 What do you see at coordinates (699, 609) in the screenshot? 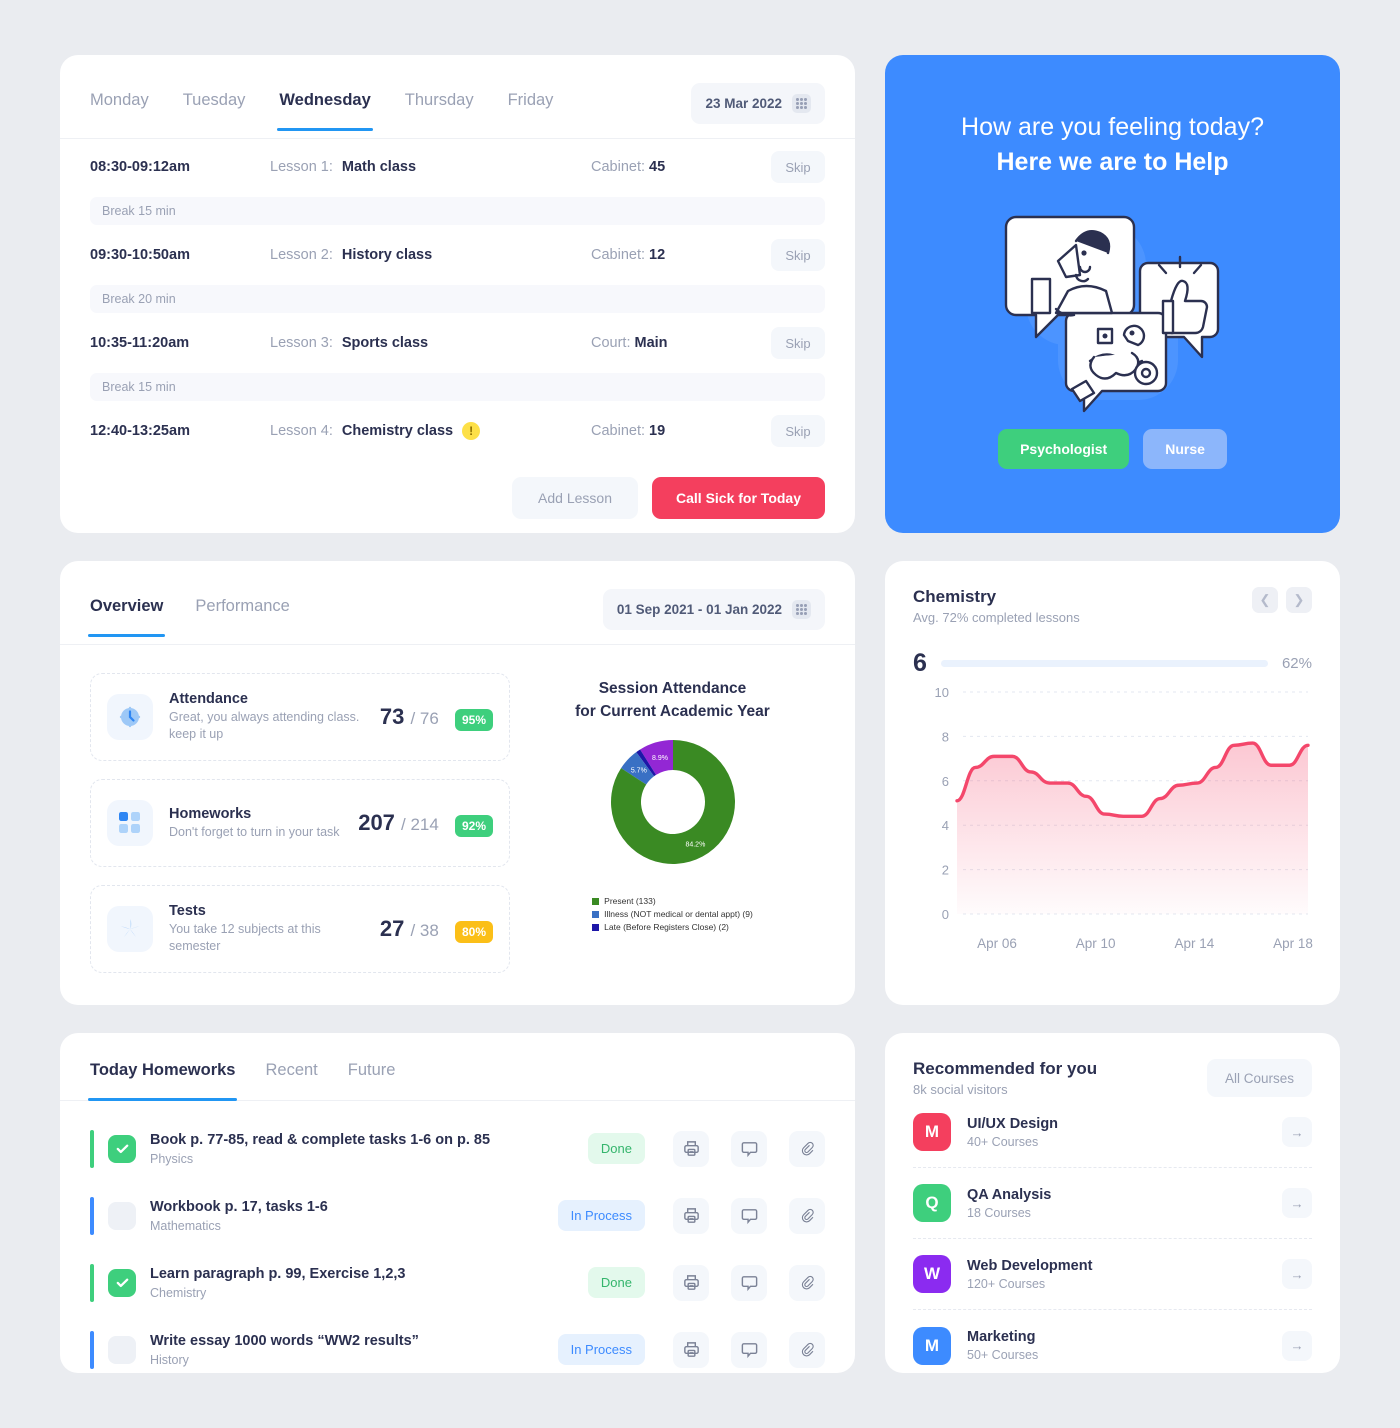
I see `overview-date-range: 01 Sep 2021 - 01 Jan 2022` at bounding box center [699, 609].